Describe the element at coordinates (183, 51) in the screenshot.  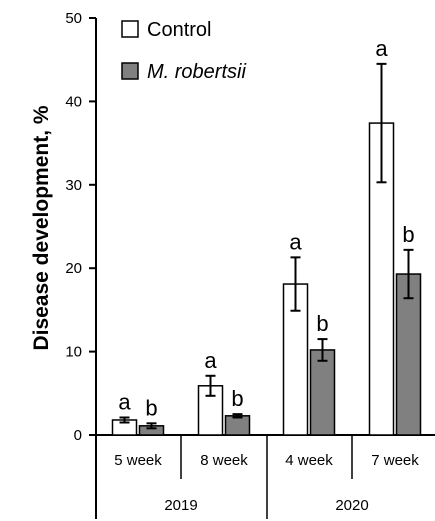
I see `legend: Control M. robertsii` at that location.